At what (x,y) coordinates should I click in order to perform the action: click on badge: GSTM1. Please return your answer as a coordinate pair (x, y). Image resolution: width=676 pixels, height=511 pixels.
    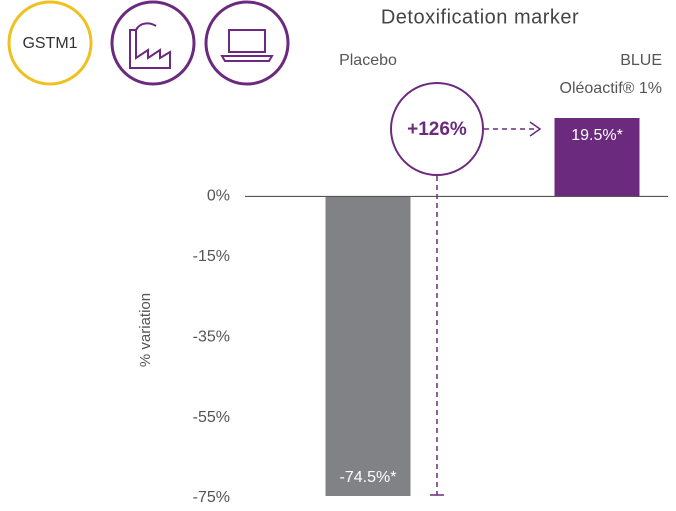
    Looking at the image, I should click on (49, 43).